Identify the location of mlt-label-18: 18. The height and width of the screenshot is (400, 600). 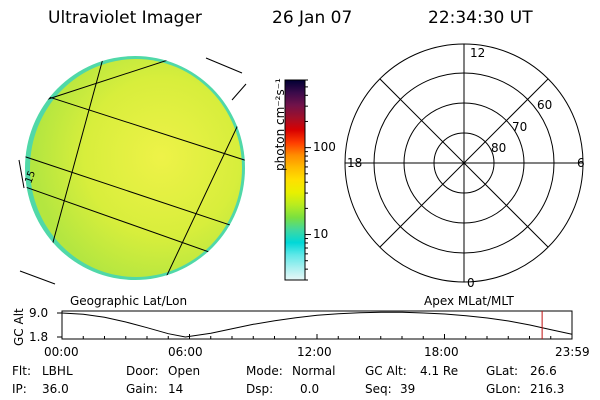
(355, 163).